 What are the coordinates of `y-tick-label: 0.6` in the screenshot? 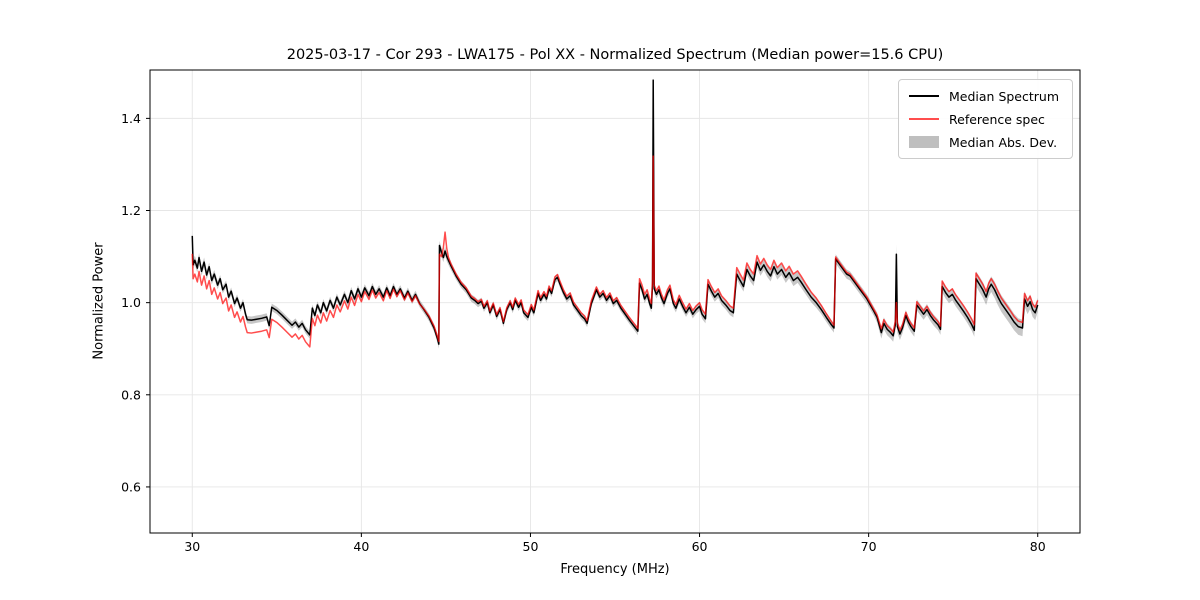 It's located at (131, 486).